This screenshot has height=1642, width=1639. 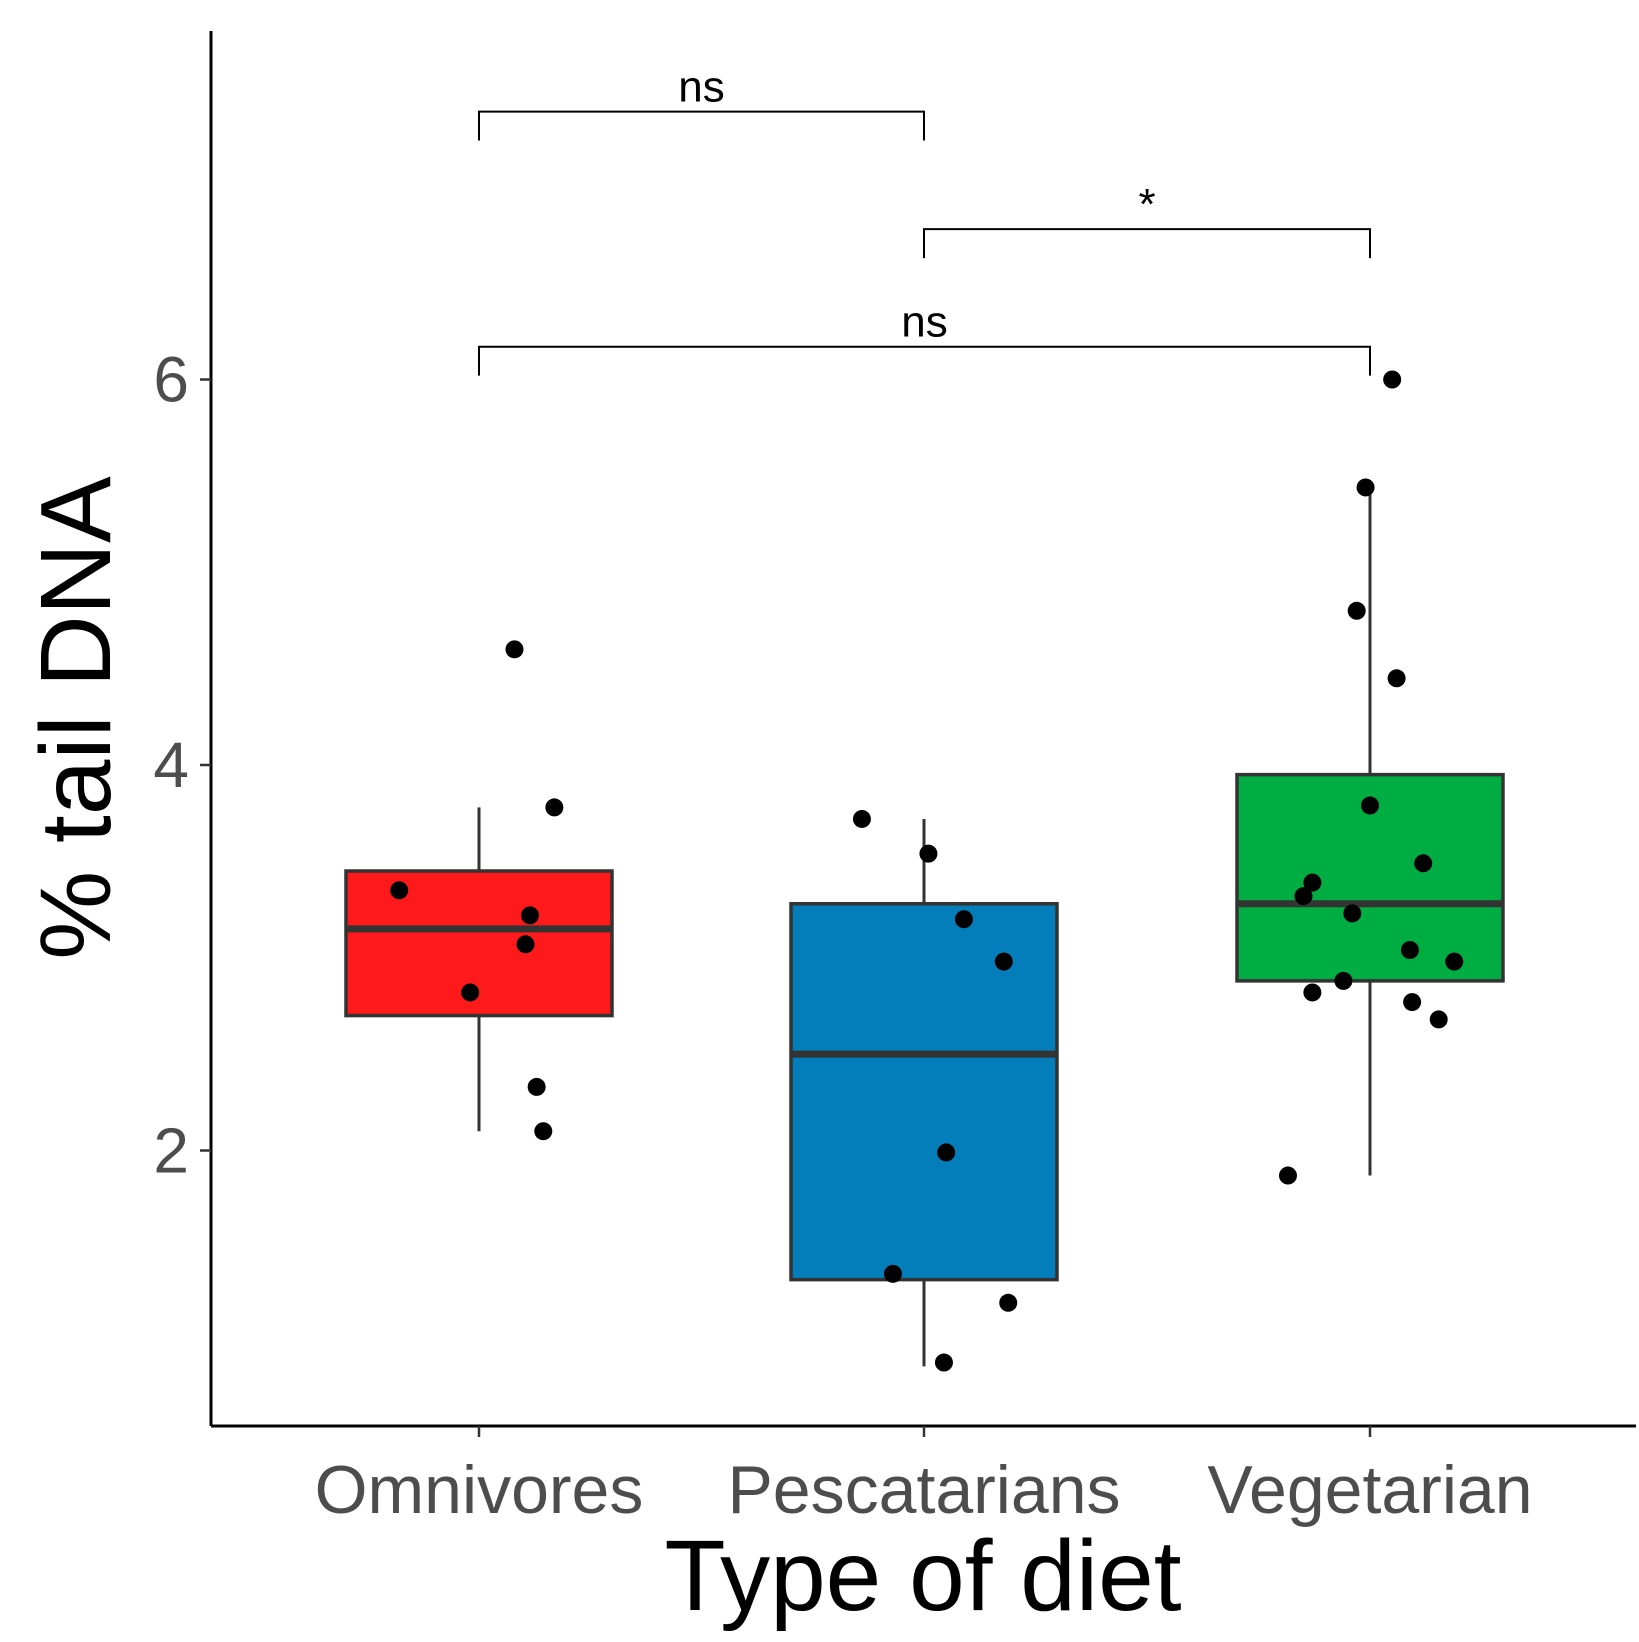 What do you see at coordinates (1370, 831) in the screenshot?
I see `box-group-vegetarian` at bounding box center [1370, 831].